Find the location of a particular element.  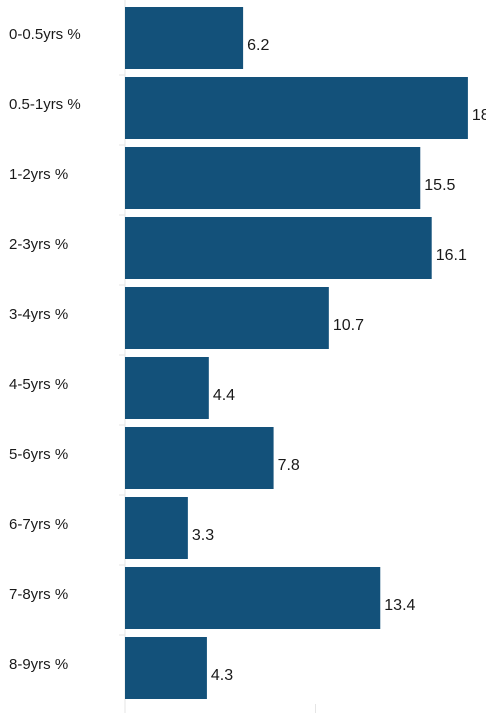

data-label: 10.7 is located at coordinates (348, 325).